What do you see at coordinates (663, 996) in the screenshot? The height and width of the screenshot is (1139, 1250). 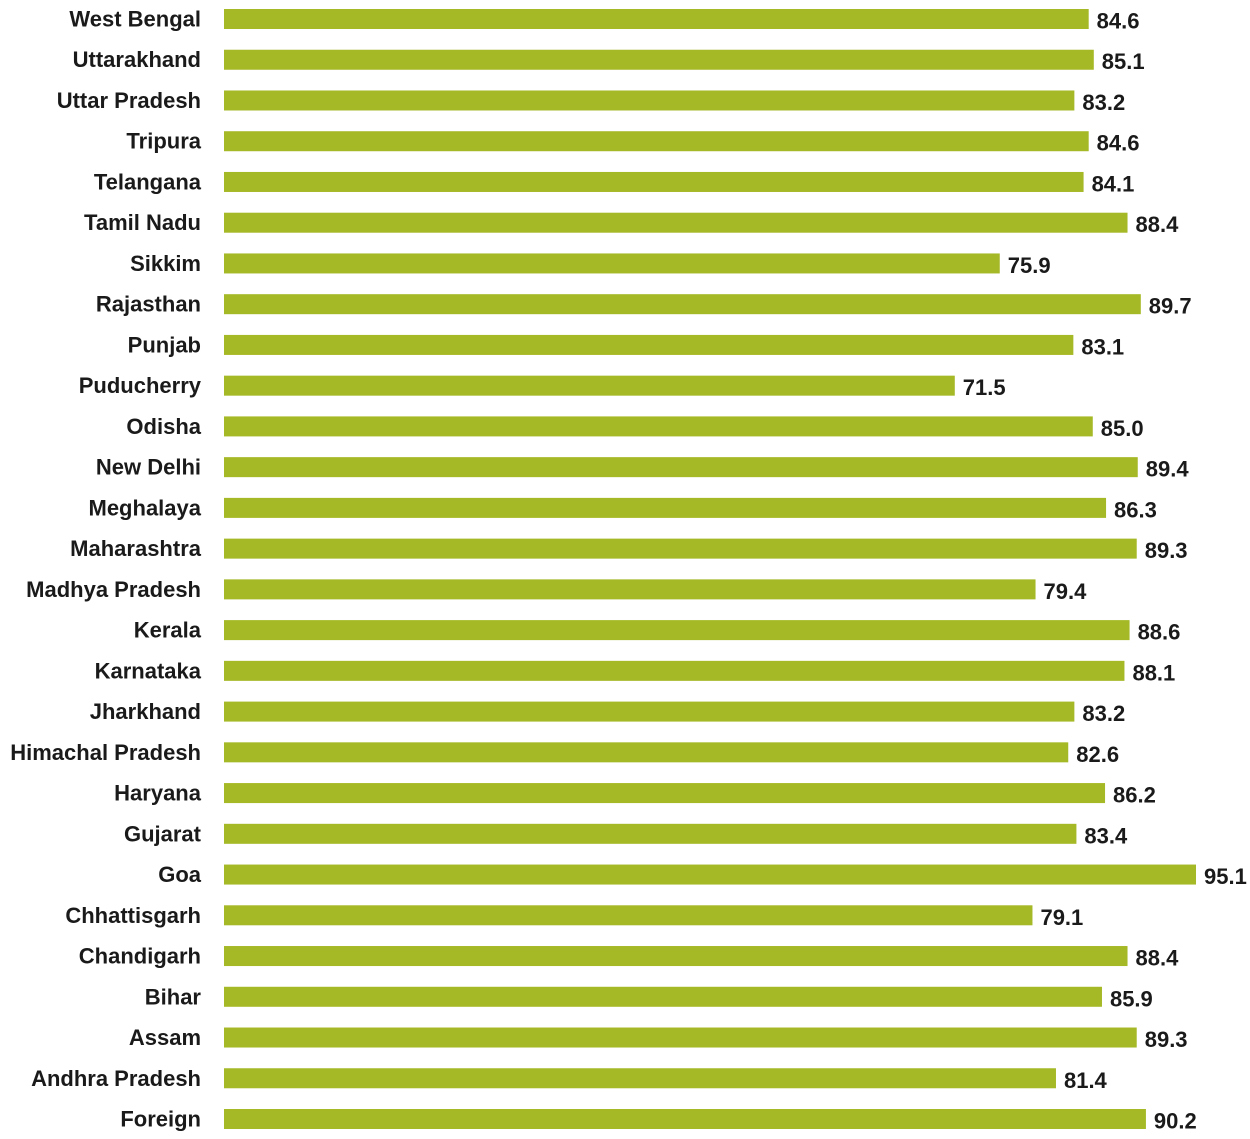 I see `bar-bihar` at bounding box center [663, 996].